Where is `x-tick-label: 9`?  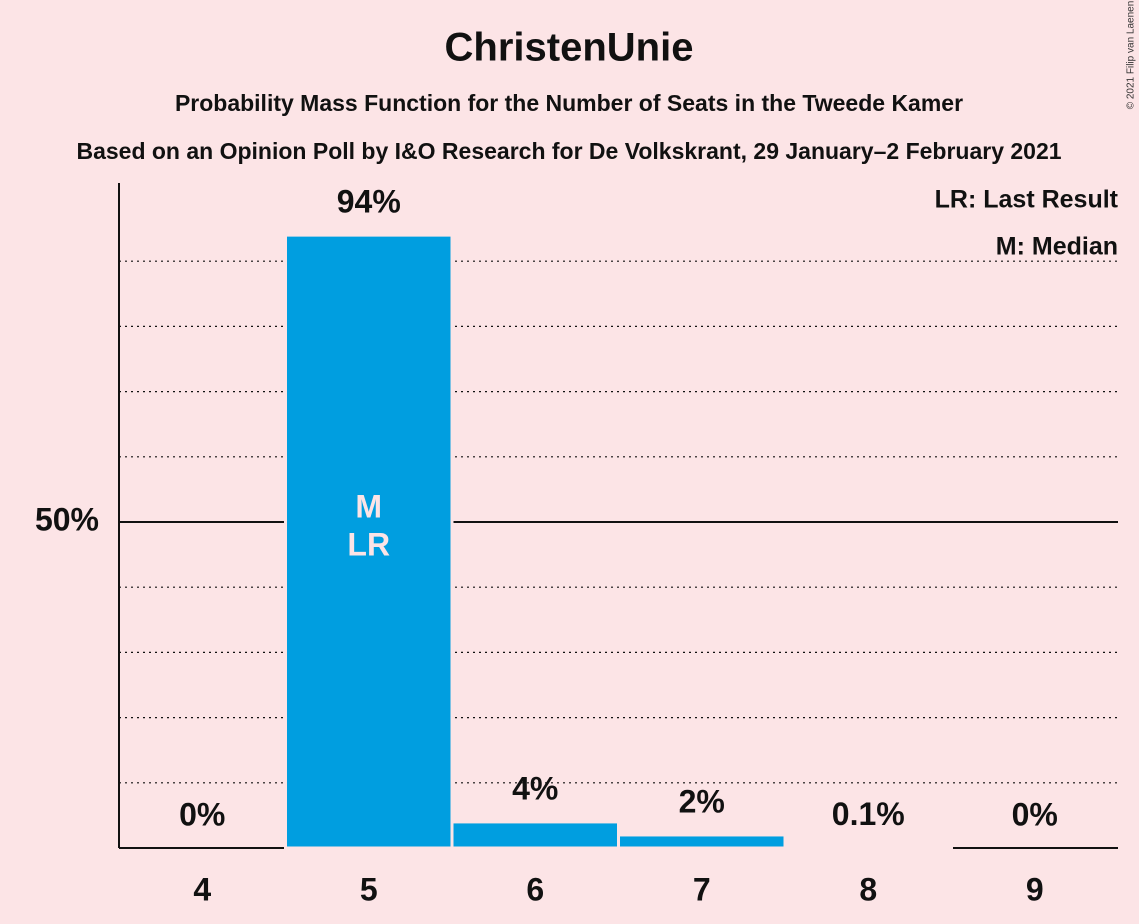
x-tick-label: 9 is located at coordinates (1035, 889).